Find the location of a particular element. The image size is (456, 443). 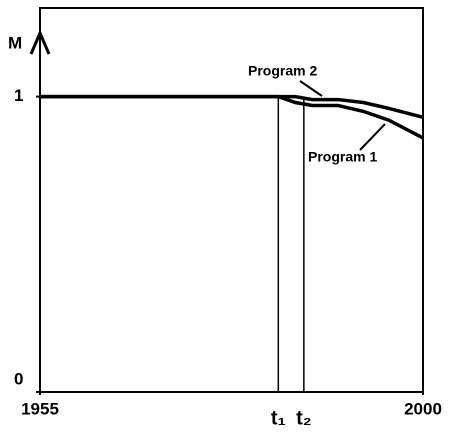

series-label: Program 2 is located at coordinates (282, 71).